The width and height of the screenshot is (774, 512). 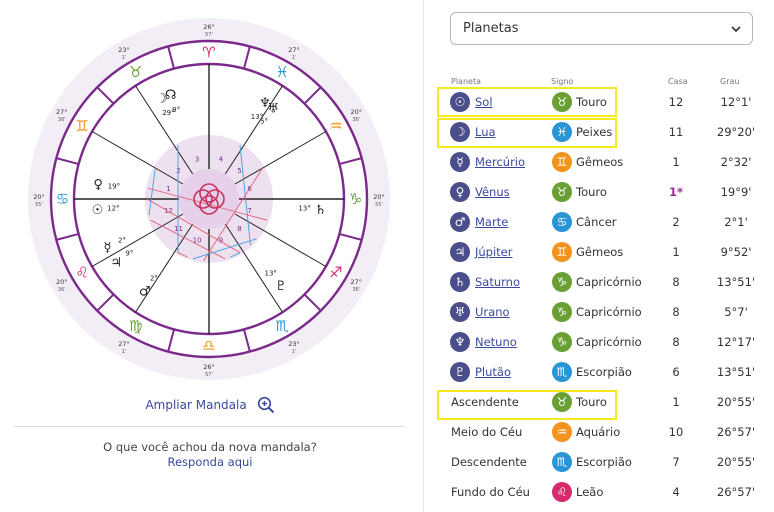 What do you see at coordinates (197, 240) in the screenshot?
I see `house-number: 10` at bounding box center [197, 240].